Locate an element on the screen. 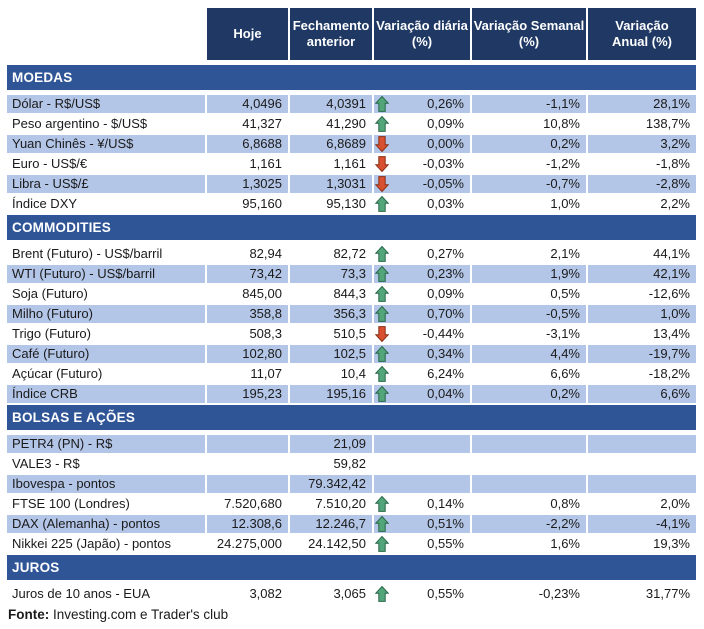 Image resolution: width=704 pixels, height=629 pixels. cell-fechamento-anterior: 79.342,42 is located at coordinates (331, 484).